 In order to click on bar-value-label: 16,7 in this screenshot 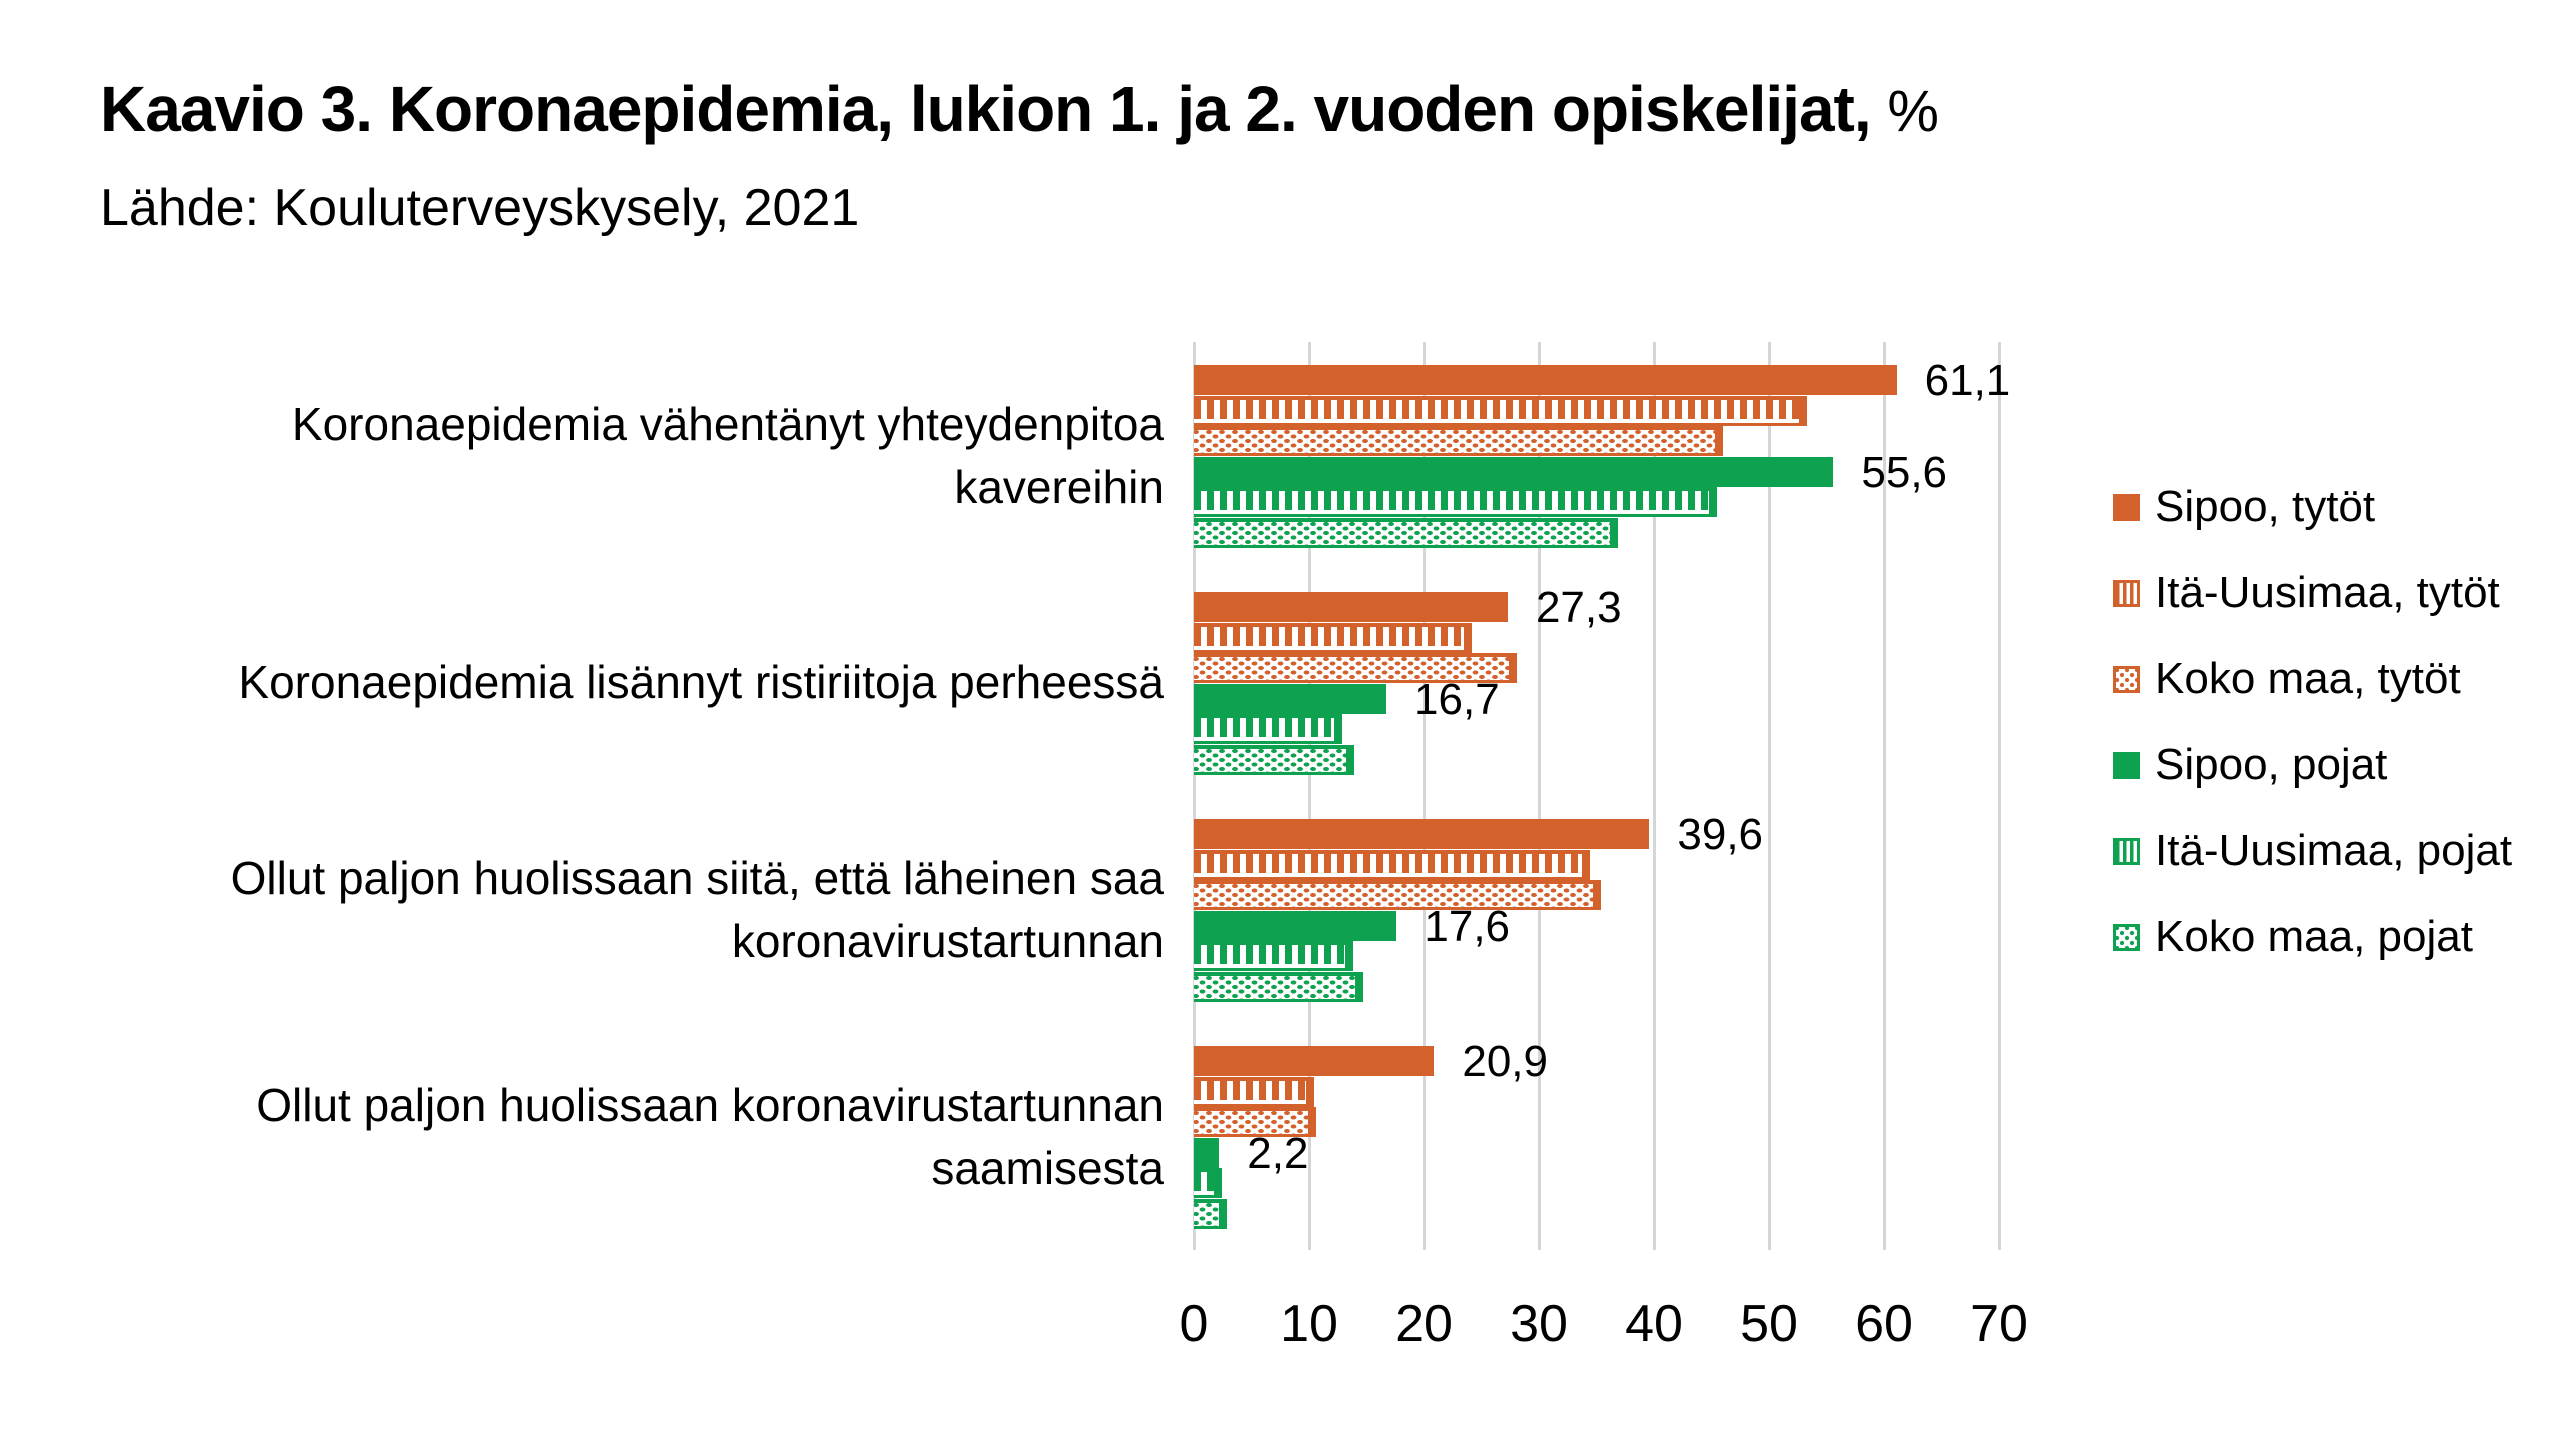, I will do `click(1457, 699)`.